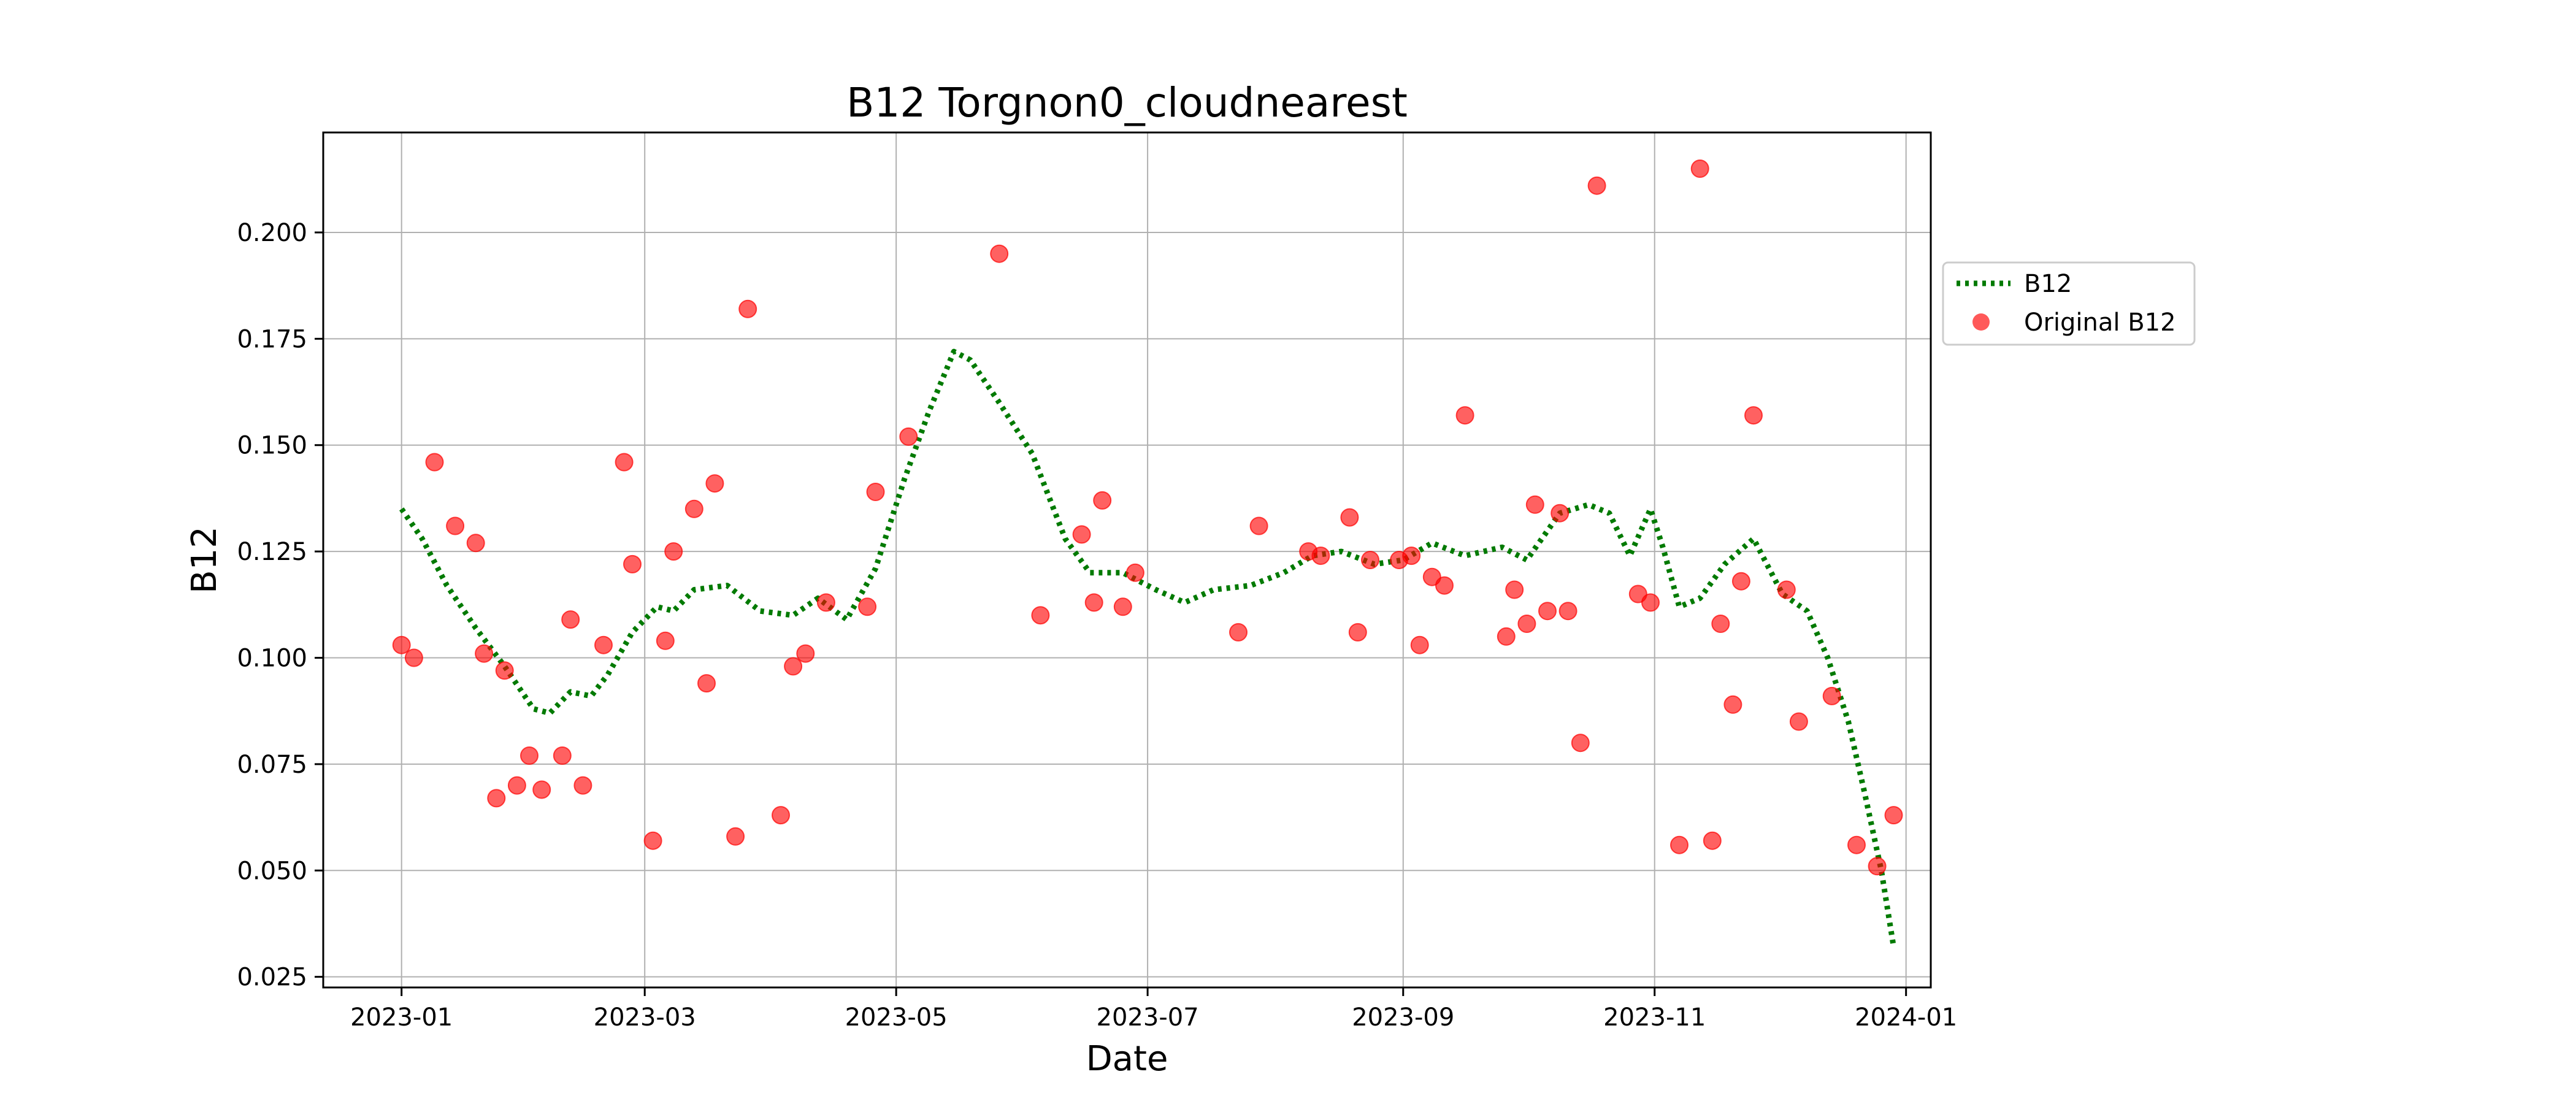  Describe the element at coordinates (401, 1017) in the screenshot. I see `x-tick-label: 2023-01` at that location.